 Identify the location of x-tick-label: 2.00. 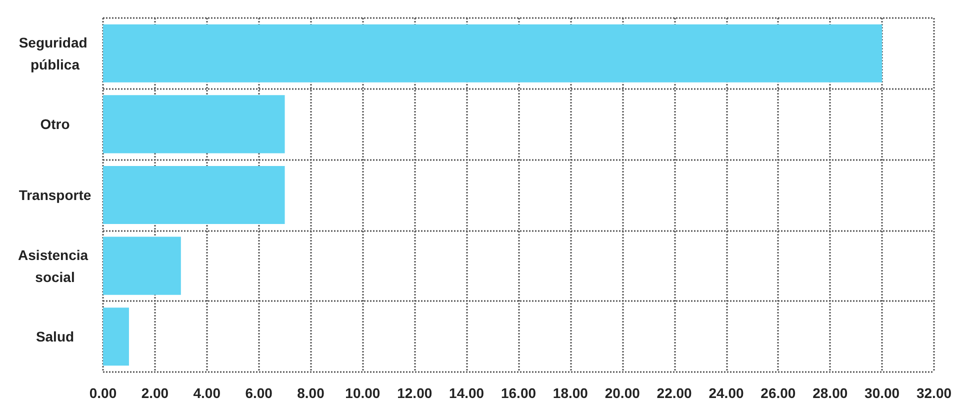
(155, 393).